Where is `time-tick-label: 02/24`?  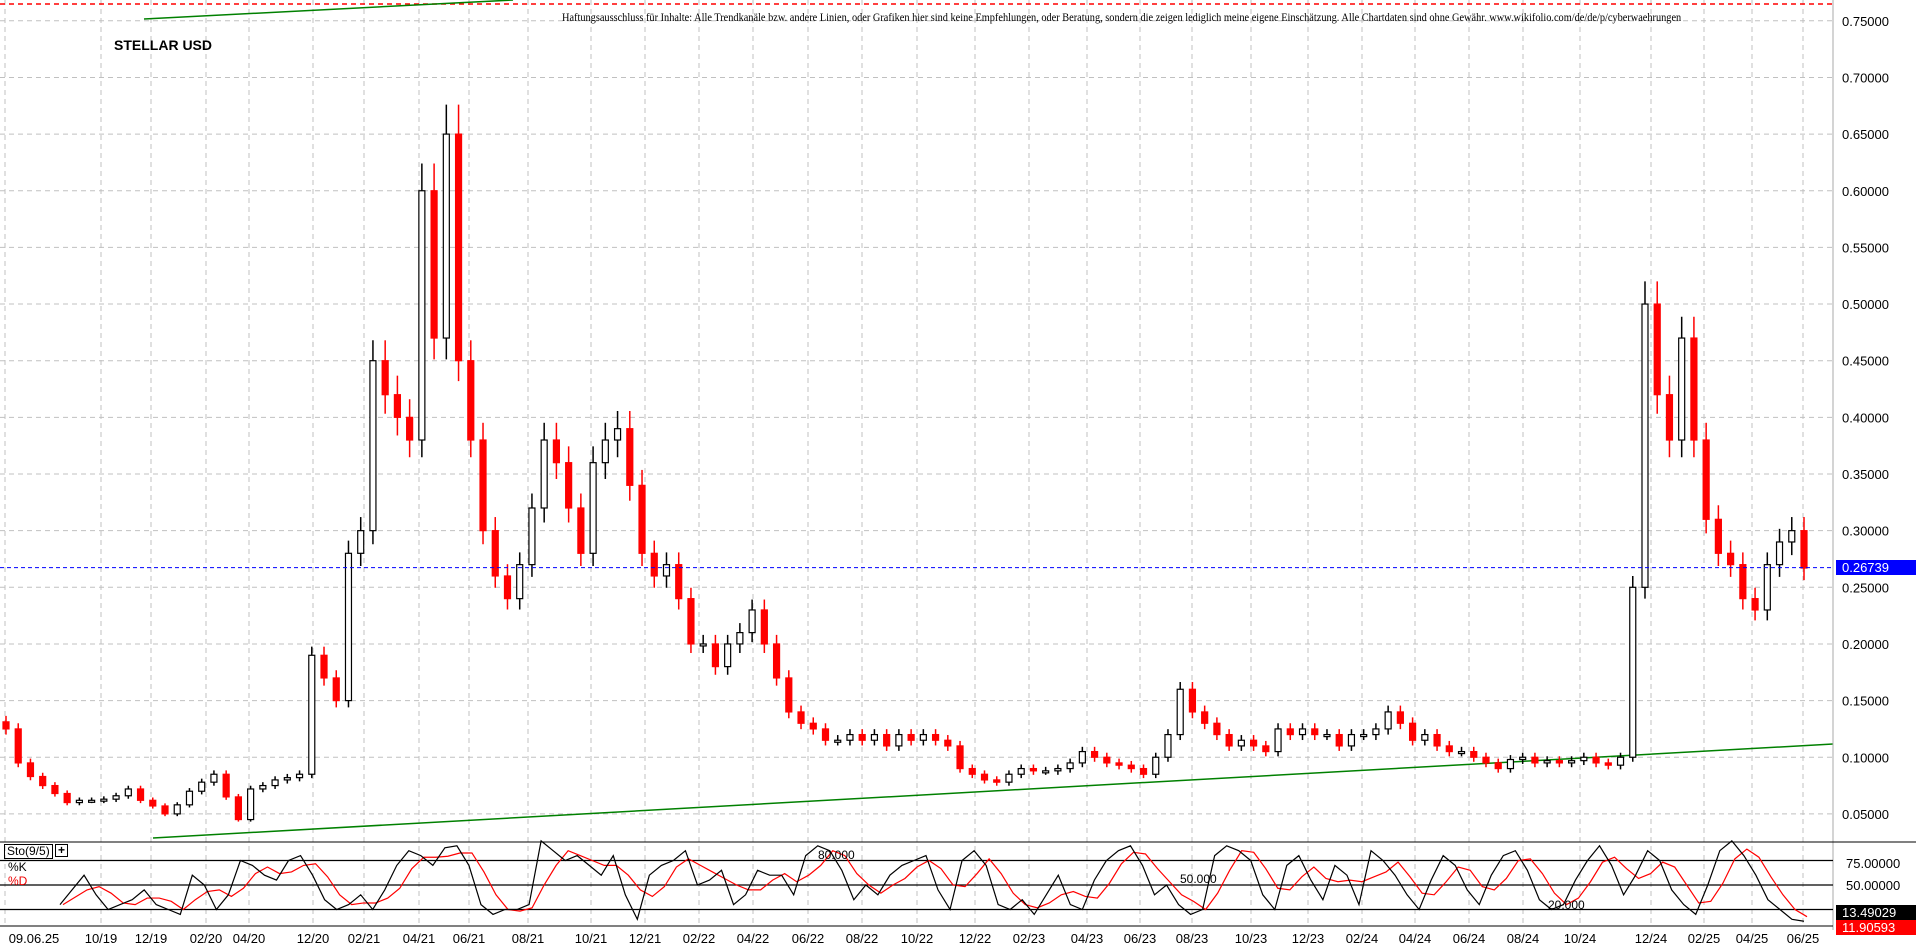 time-tick-label: 02/24 is located at coordinates (1362, 938).